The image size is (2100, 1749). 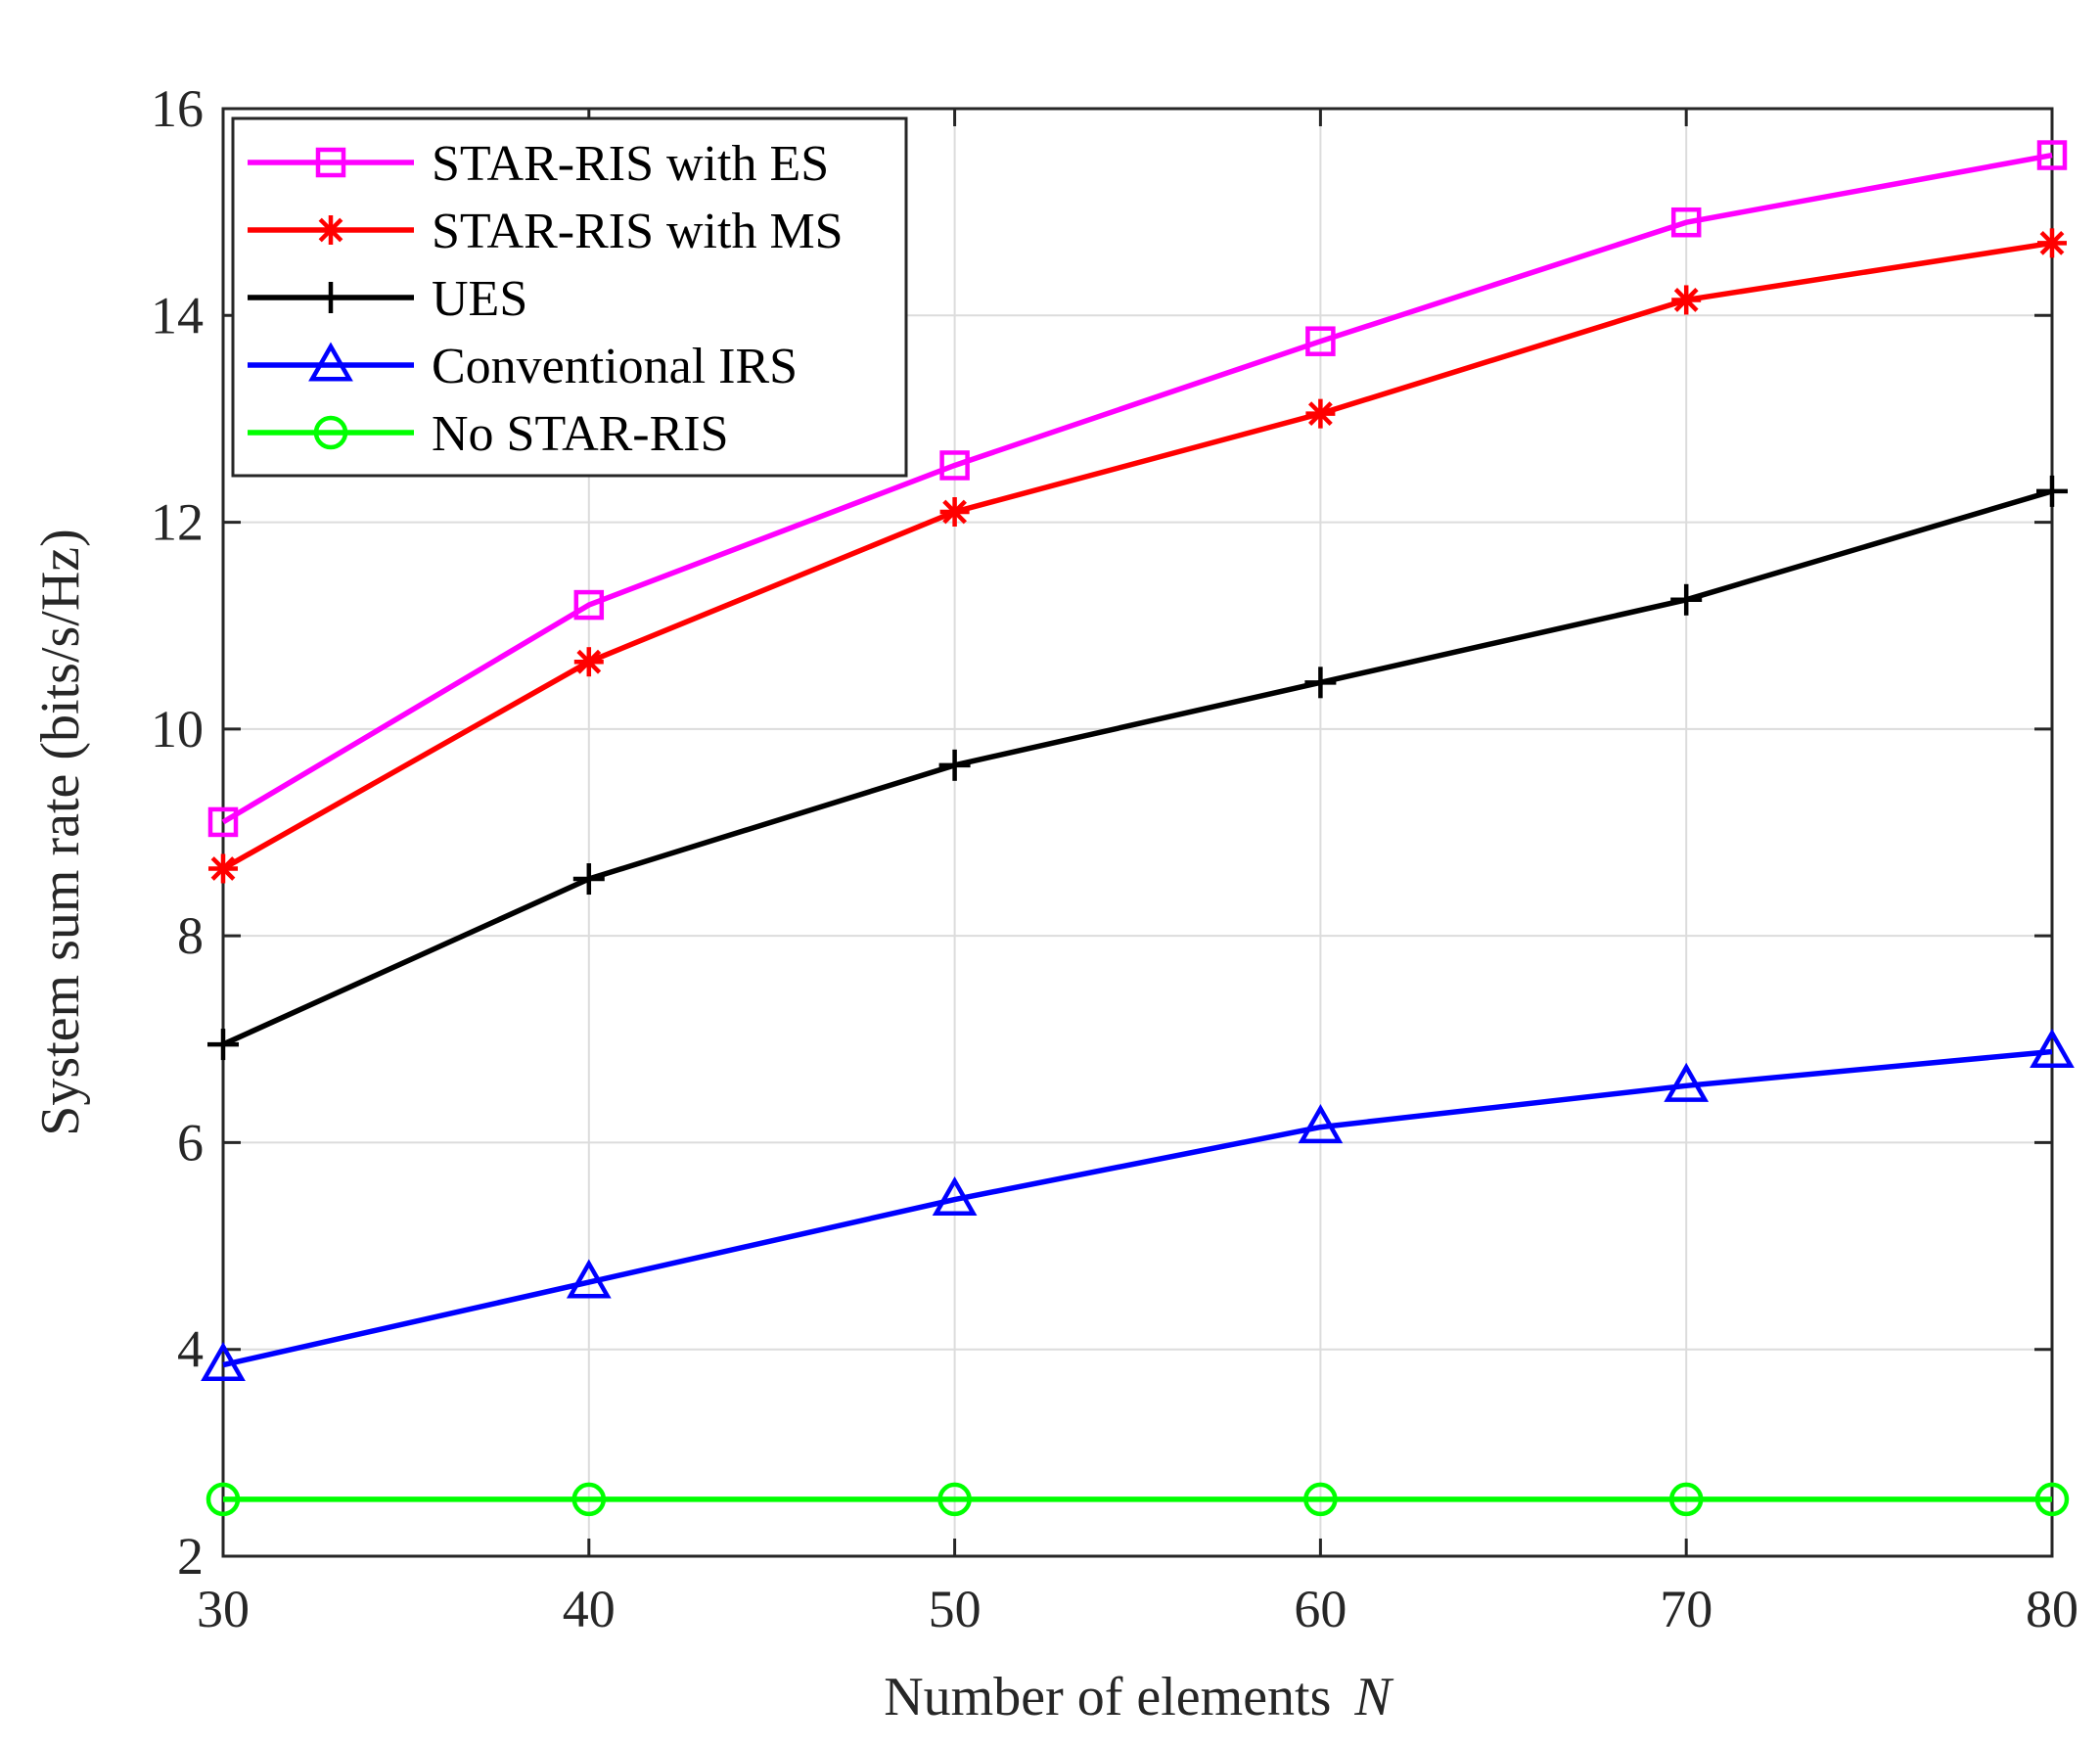 What do you see at coordinates (580, 434) in the screenshot?
I see `legend-label: No STAR-RIS` at bounding box center [580, 434].